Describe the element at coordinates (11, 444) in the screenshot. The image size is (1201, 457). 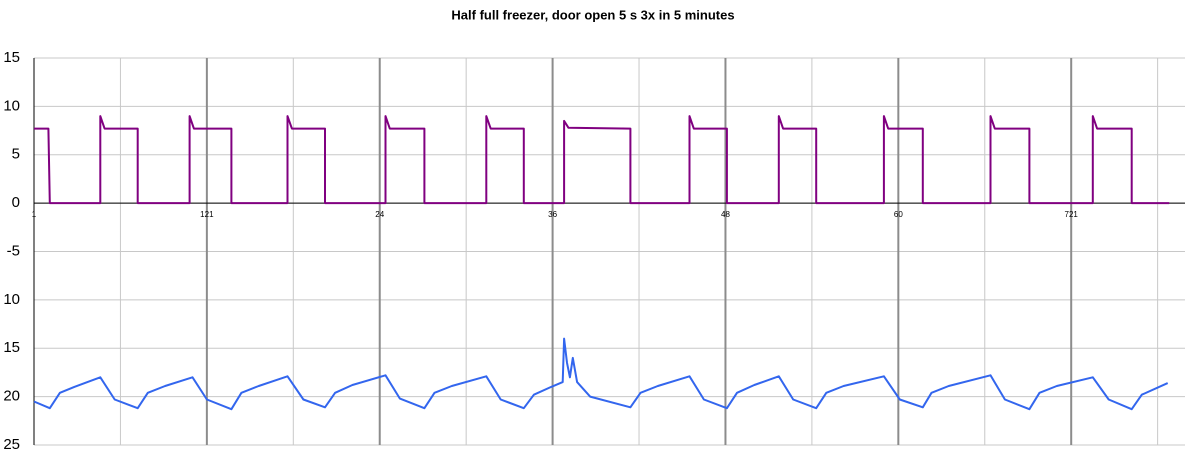
I see `y-tick-label: 25` at that location.